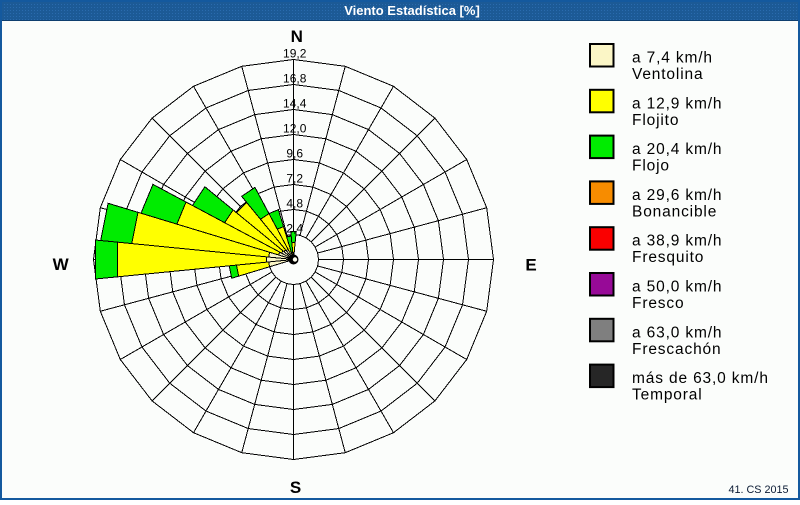  What do you see at coordinates (295, 54) in the screenshot?
I see `svg-text: 19,2` at bounding box center [295, 54].